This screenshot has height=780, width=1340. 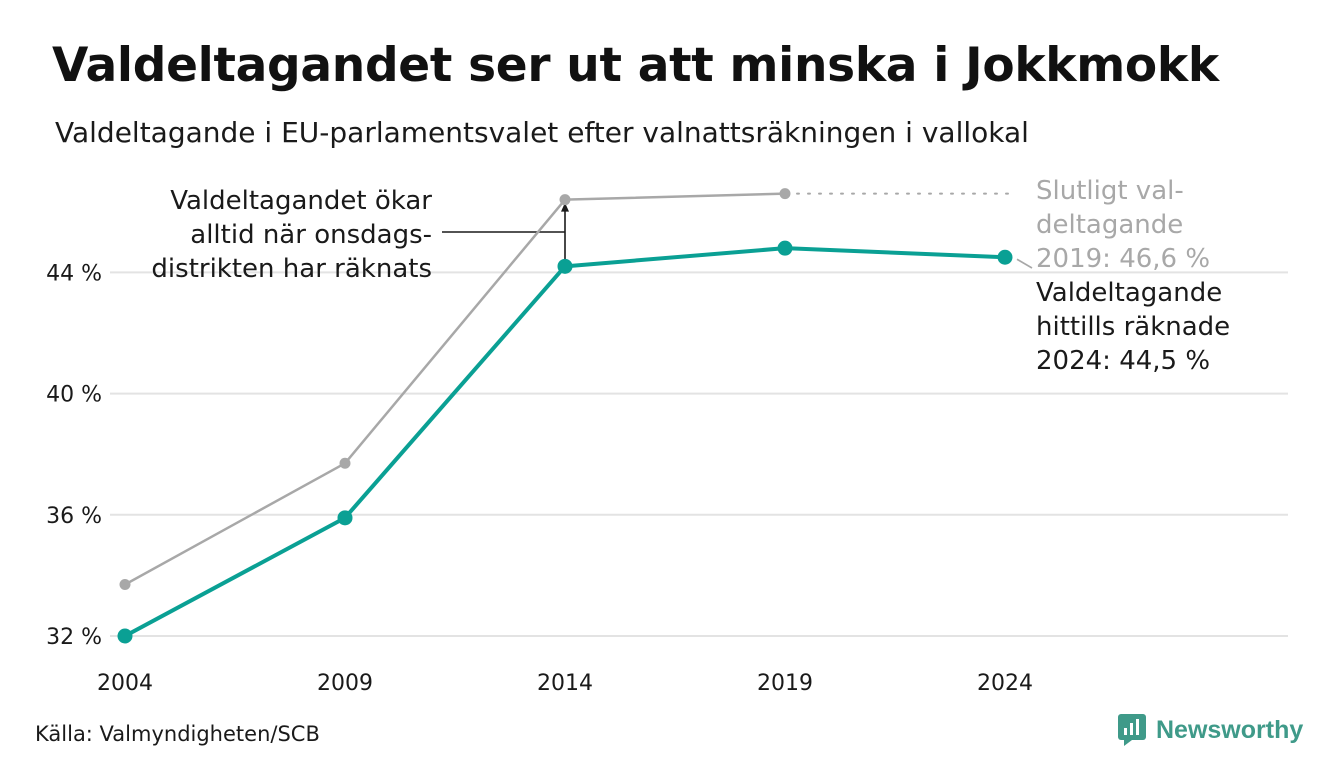 I want to click on y-tick-label: 40 %, so click(x=74, y=395).